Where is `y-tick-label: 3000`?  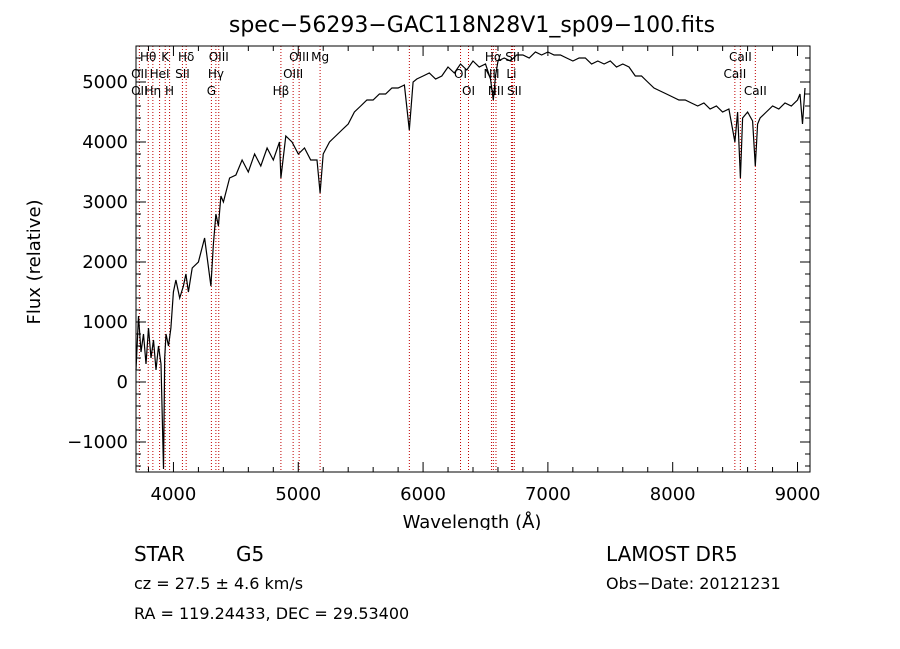 y-tick-label: 3000 is located at coordinates (105, 202).